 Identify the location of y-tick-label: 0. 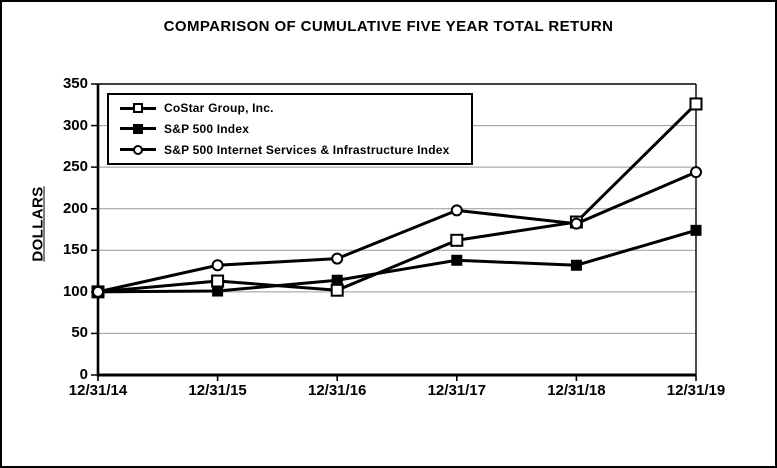
(83, 374).